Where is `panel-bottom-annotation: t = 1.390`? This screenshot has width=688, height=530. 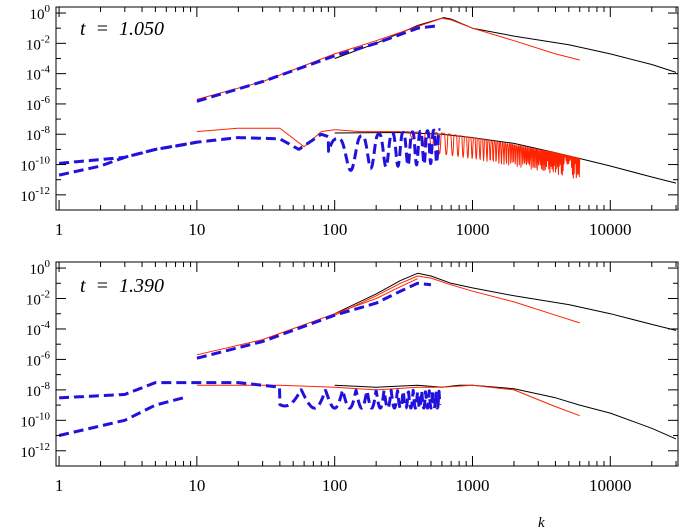
panel-bottom-annotation: t = 1.390 is located at coordinates (122, 286).